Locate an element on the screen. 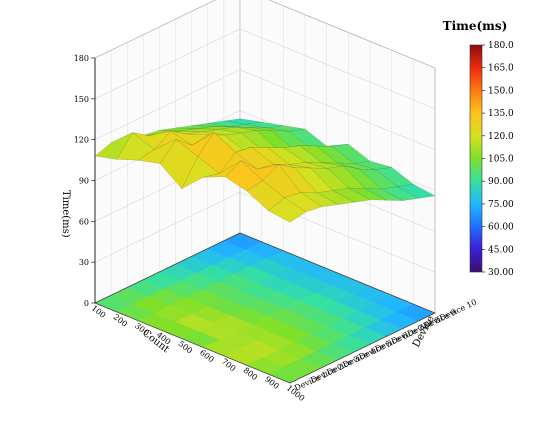 The width and height of the screenshot is (550, 428). colorbar-tick-label: 135.0 is located at coordinates (501, 114).